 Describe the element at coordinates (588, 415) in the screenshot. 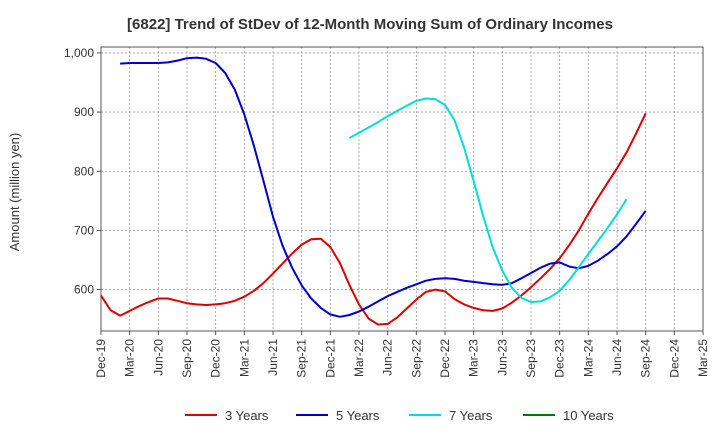

I see `legend-label: 10 Years` at that location.